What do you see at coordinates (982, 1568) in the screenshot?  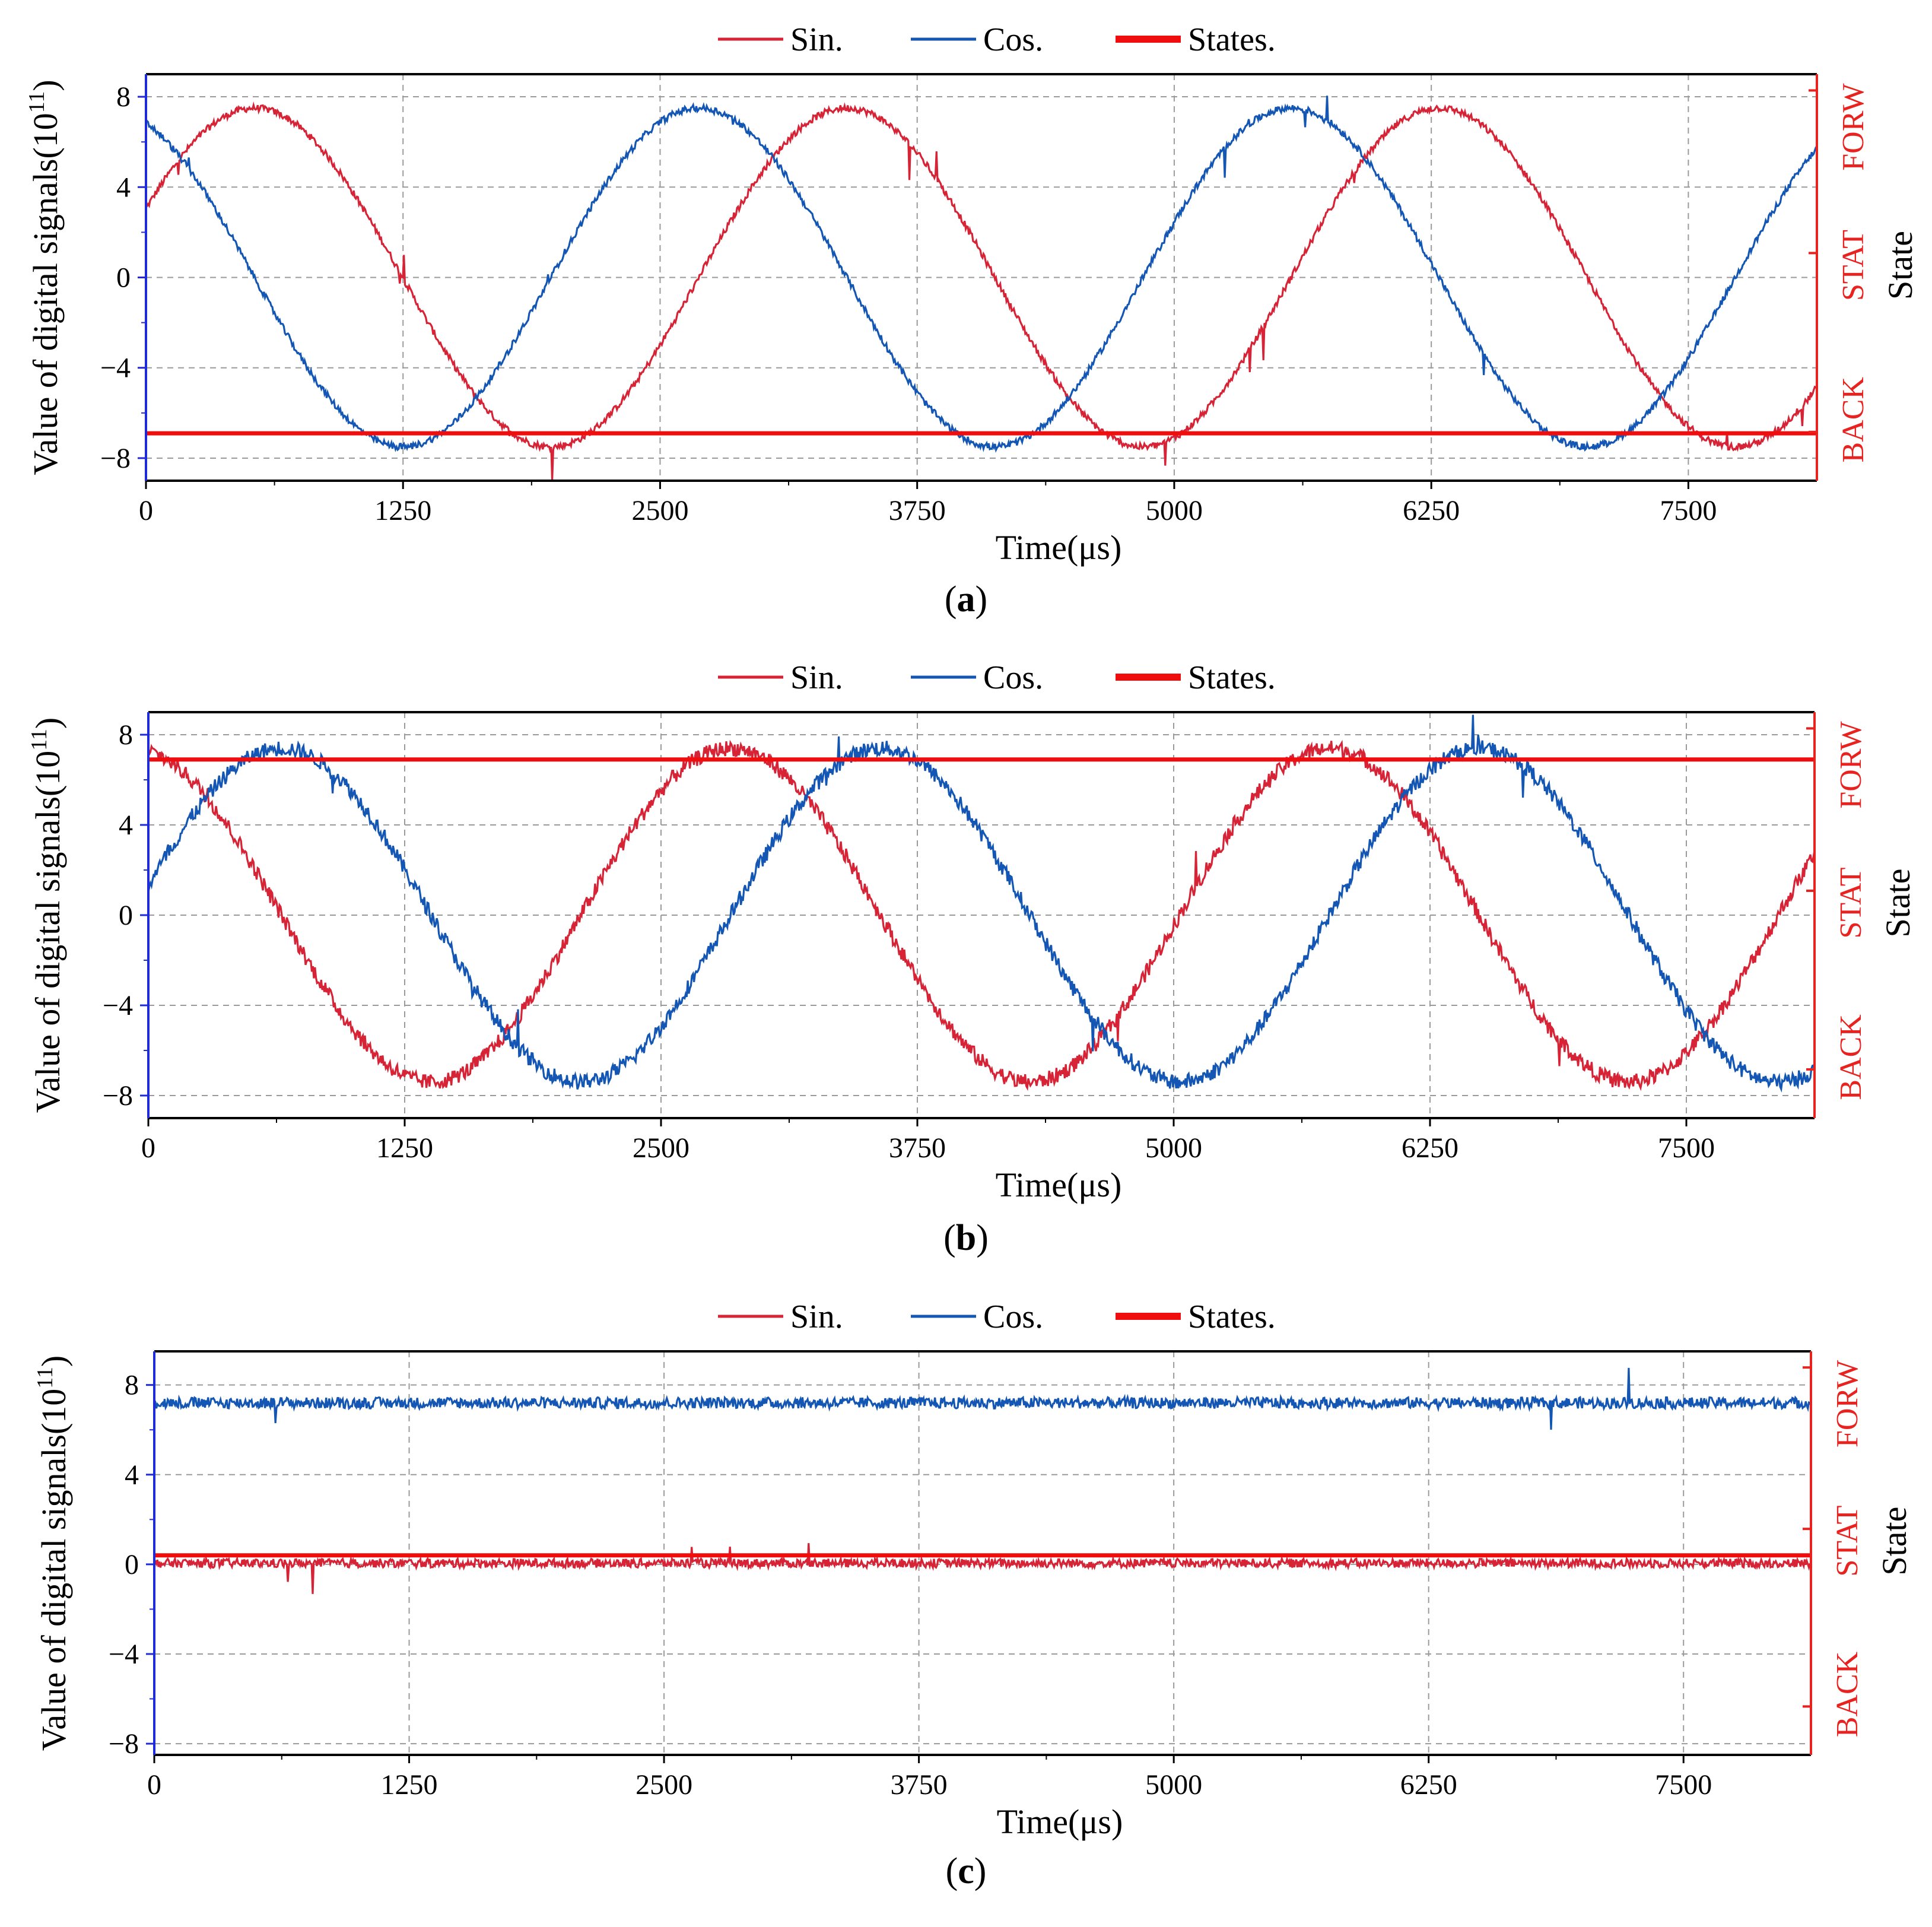 I see `series-line-sin` at bounding box center [982, 1568].